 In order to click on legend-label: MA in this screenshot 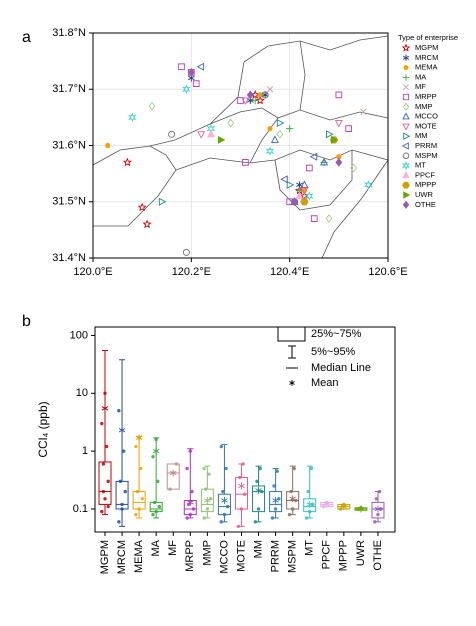, I will do `click(420, 76)`.